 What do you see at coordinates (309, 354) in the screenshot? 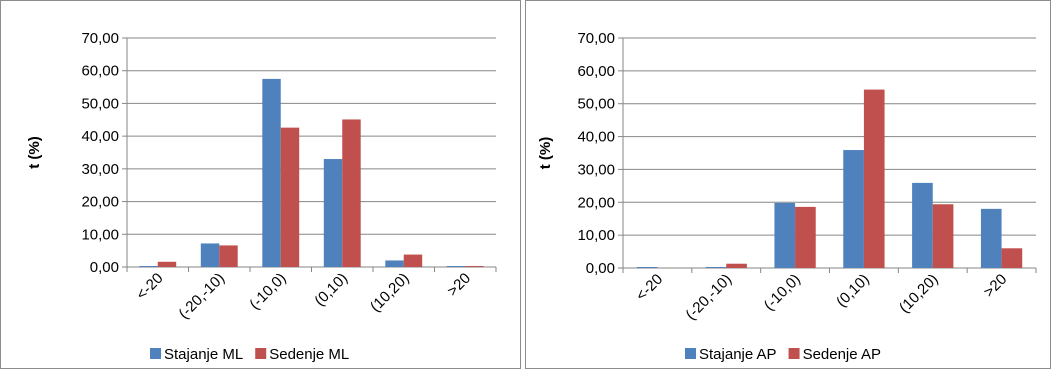
I see `legend-label: Sedenje ML` at bounding box center [309, 354].